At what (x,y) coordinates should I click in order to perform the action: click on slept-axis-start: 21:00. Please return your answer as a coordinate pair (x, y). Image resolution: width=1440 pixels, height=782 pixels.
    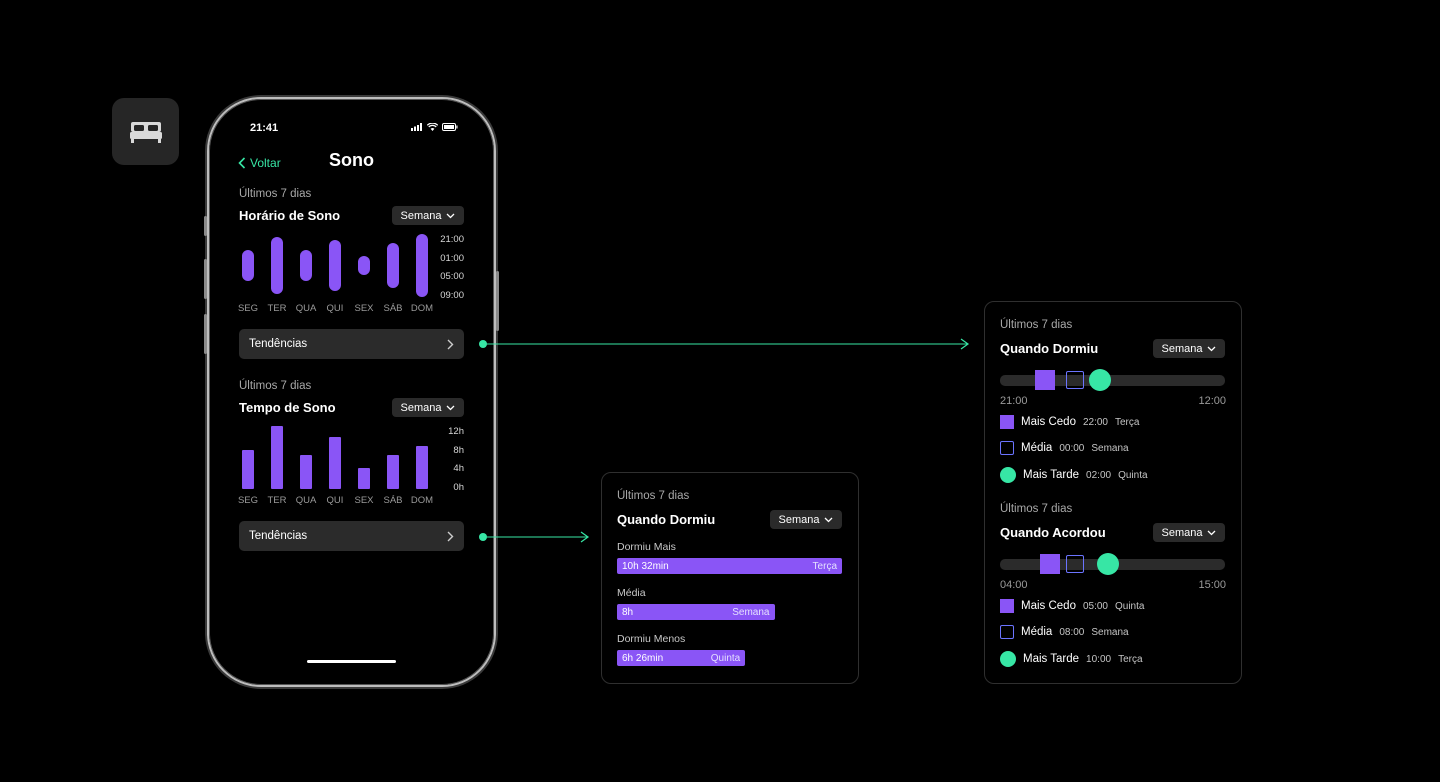
    Looking at the image, I should click on (1014, 401).